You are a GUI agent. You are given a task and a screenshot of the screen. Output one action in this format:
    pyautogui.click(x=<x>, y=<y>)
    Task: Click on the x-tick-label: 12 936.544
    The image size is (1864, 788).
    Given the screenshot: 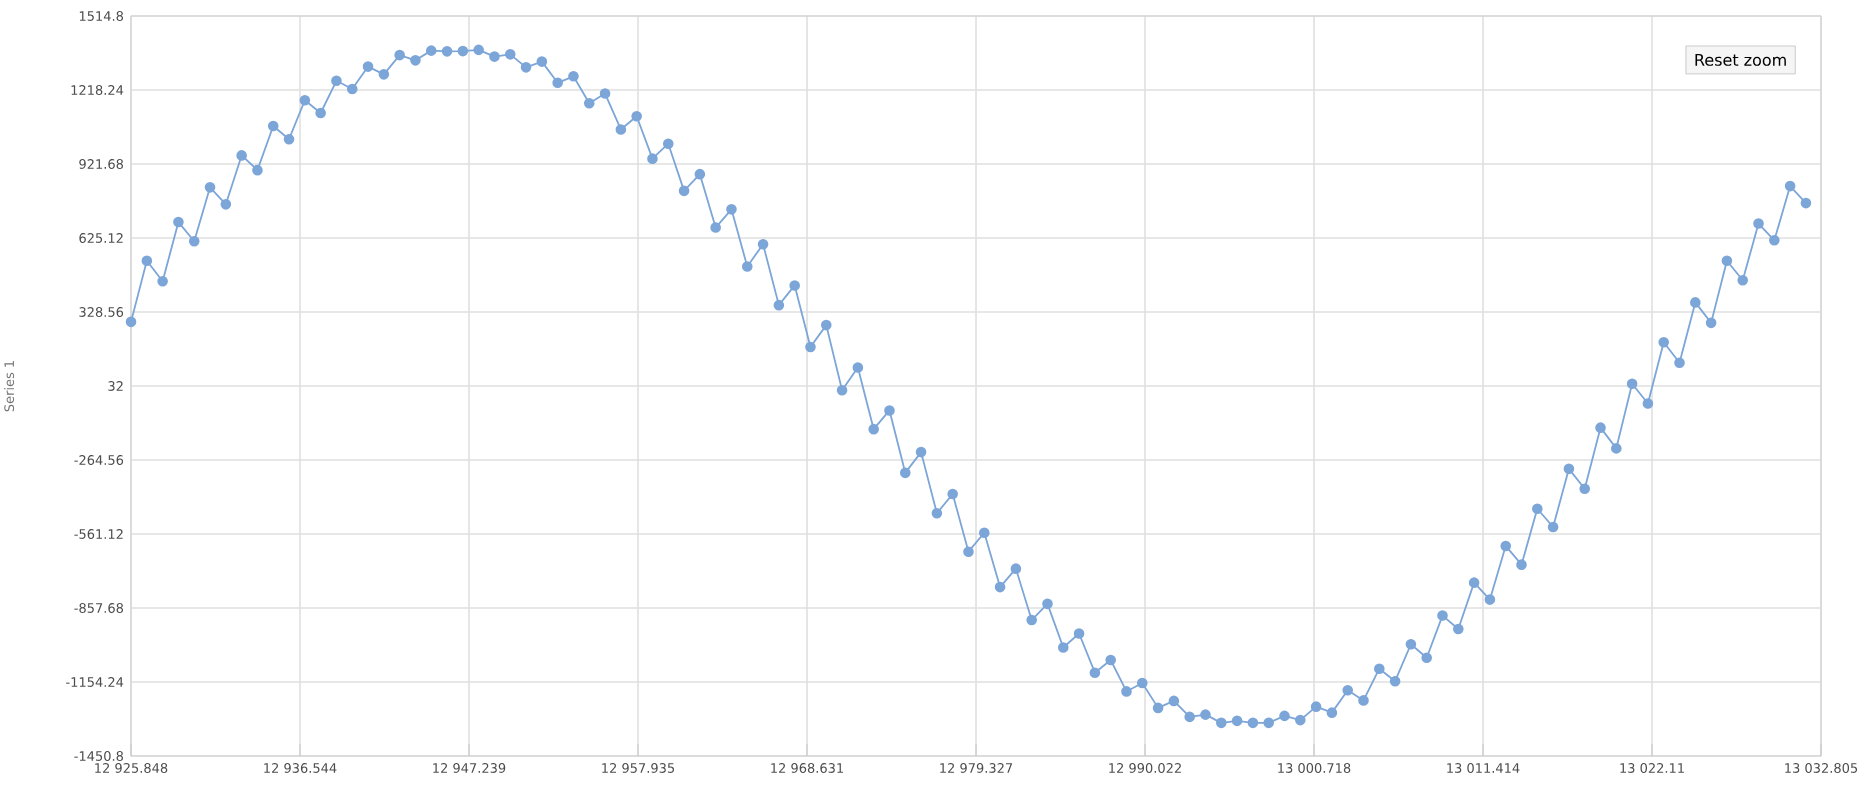 What is the action you would take?
    pyautogui.click(x=300, y=768)
    